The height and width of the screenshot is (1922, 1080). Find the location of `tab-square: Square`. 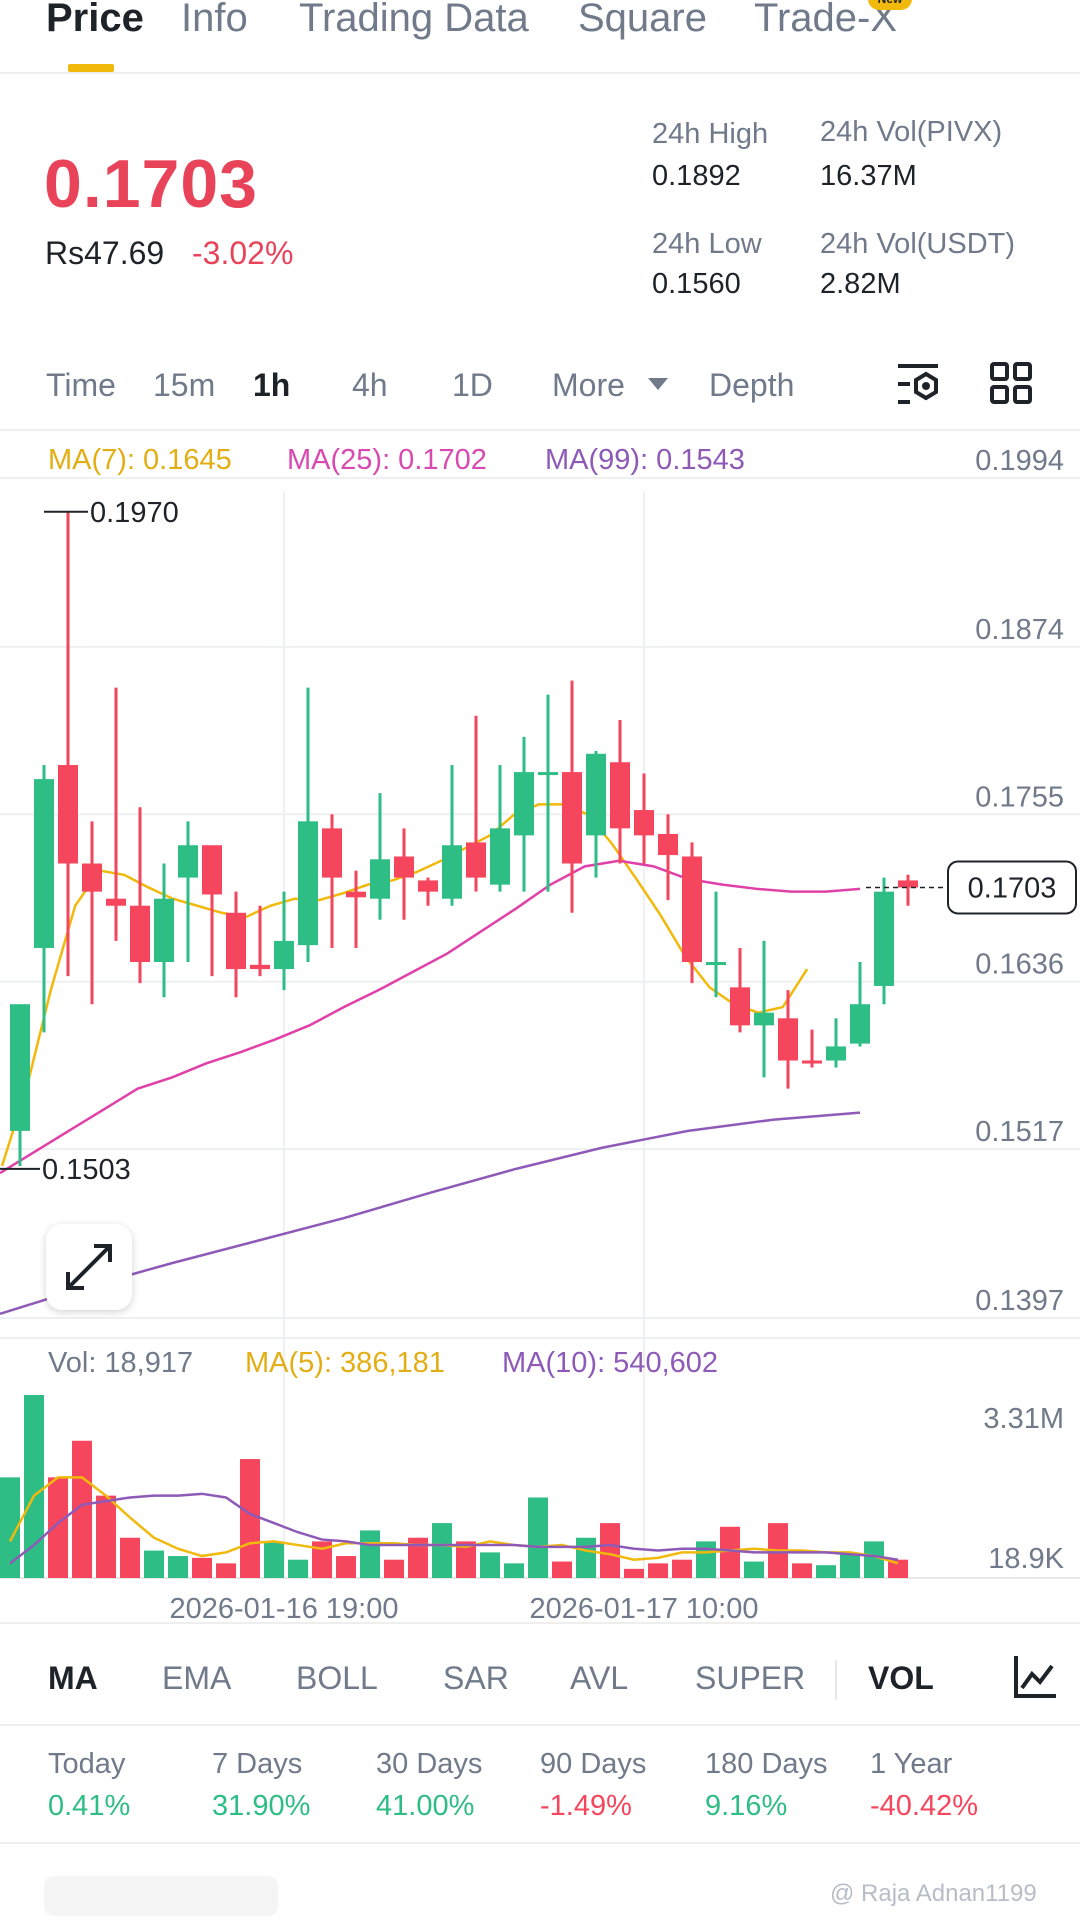

tab-square: Square is located at coordinates (642, 20).